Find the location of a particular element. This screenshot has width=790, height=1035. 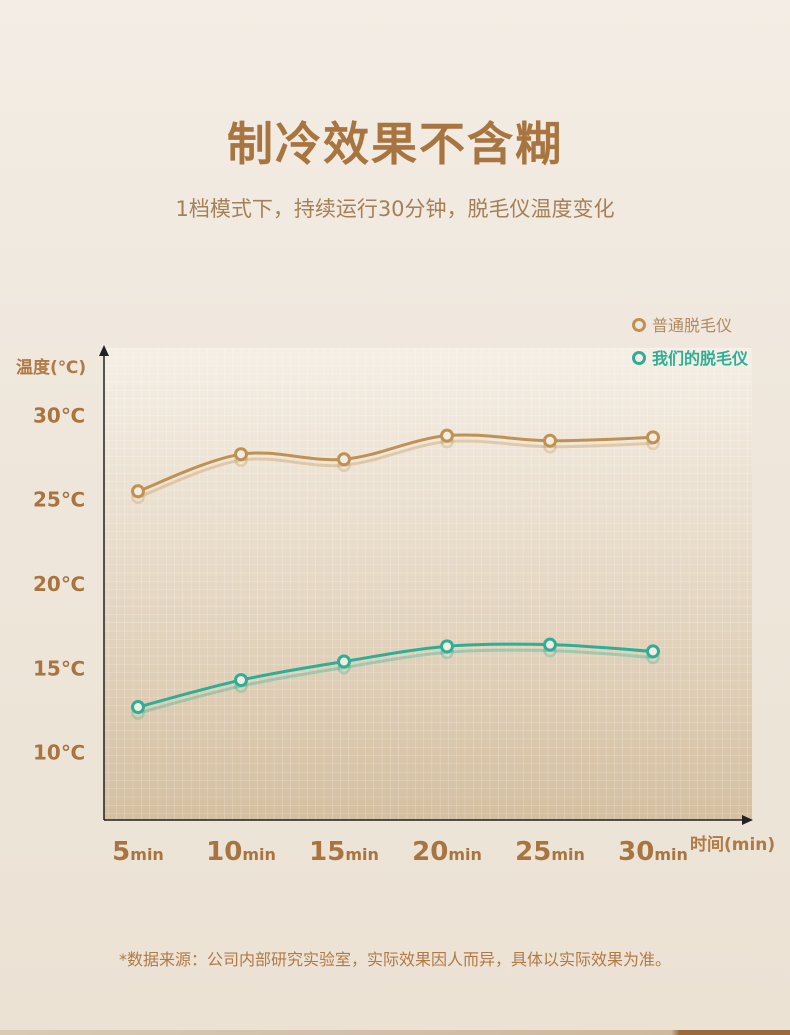

x-axis-arrow is located at coordinates (747, 820).